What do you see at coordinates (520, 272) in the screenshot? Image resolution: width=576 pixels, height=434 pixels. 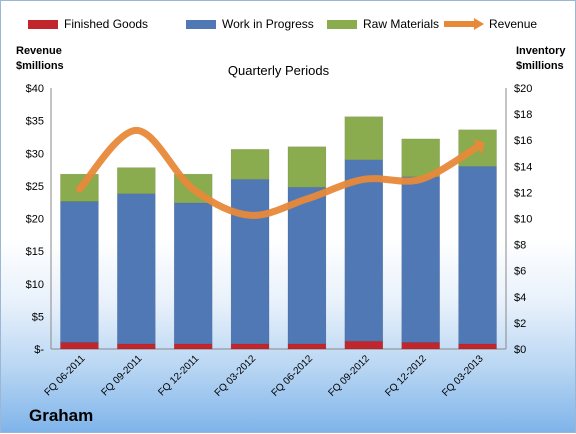 I see `right-tick-label: $6` at bounding box center [520, 272].